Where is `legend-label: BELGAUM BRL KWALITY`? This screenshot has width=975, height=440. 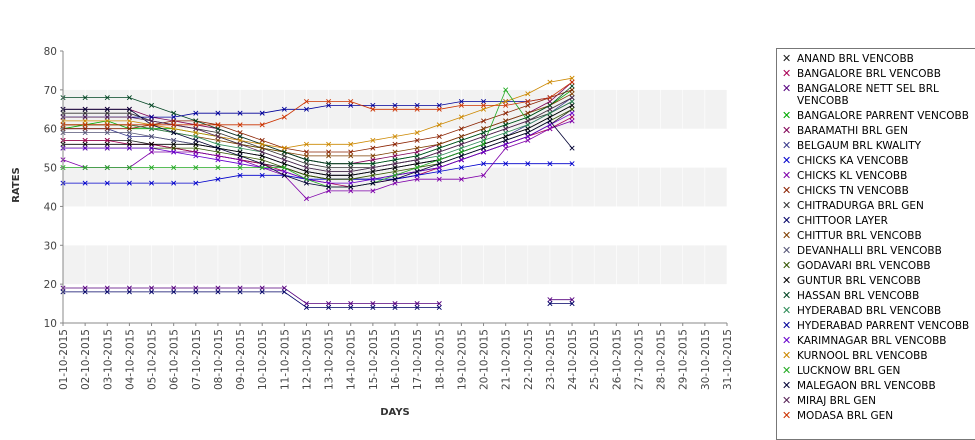 legend-label: BELGAUM BRL KWALITY is located at coordinates (859, 146).